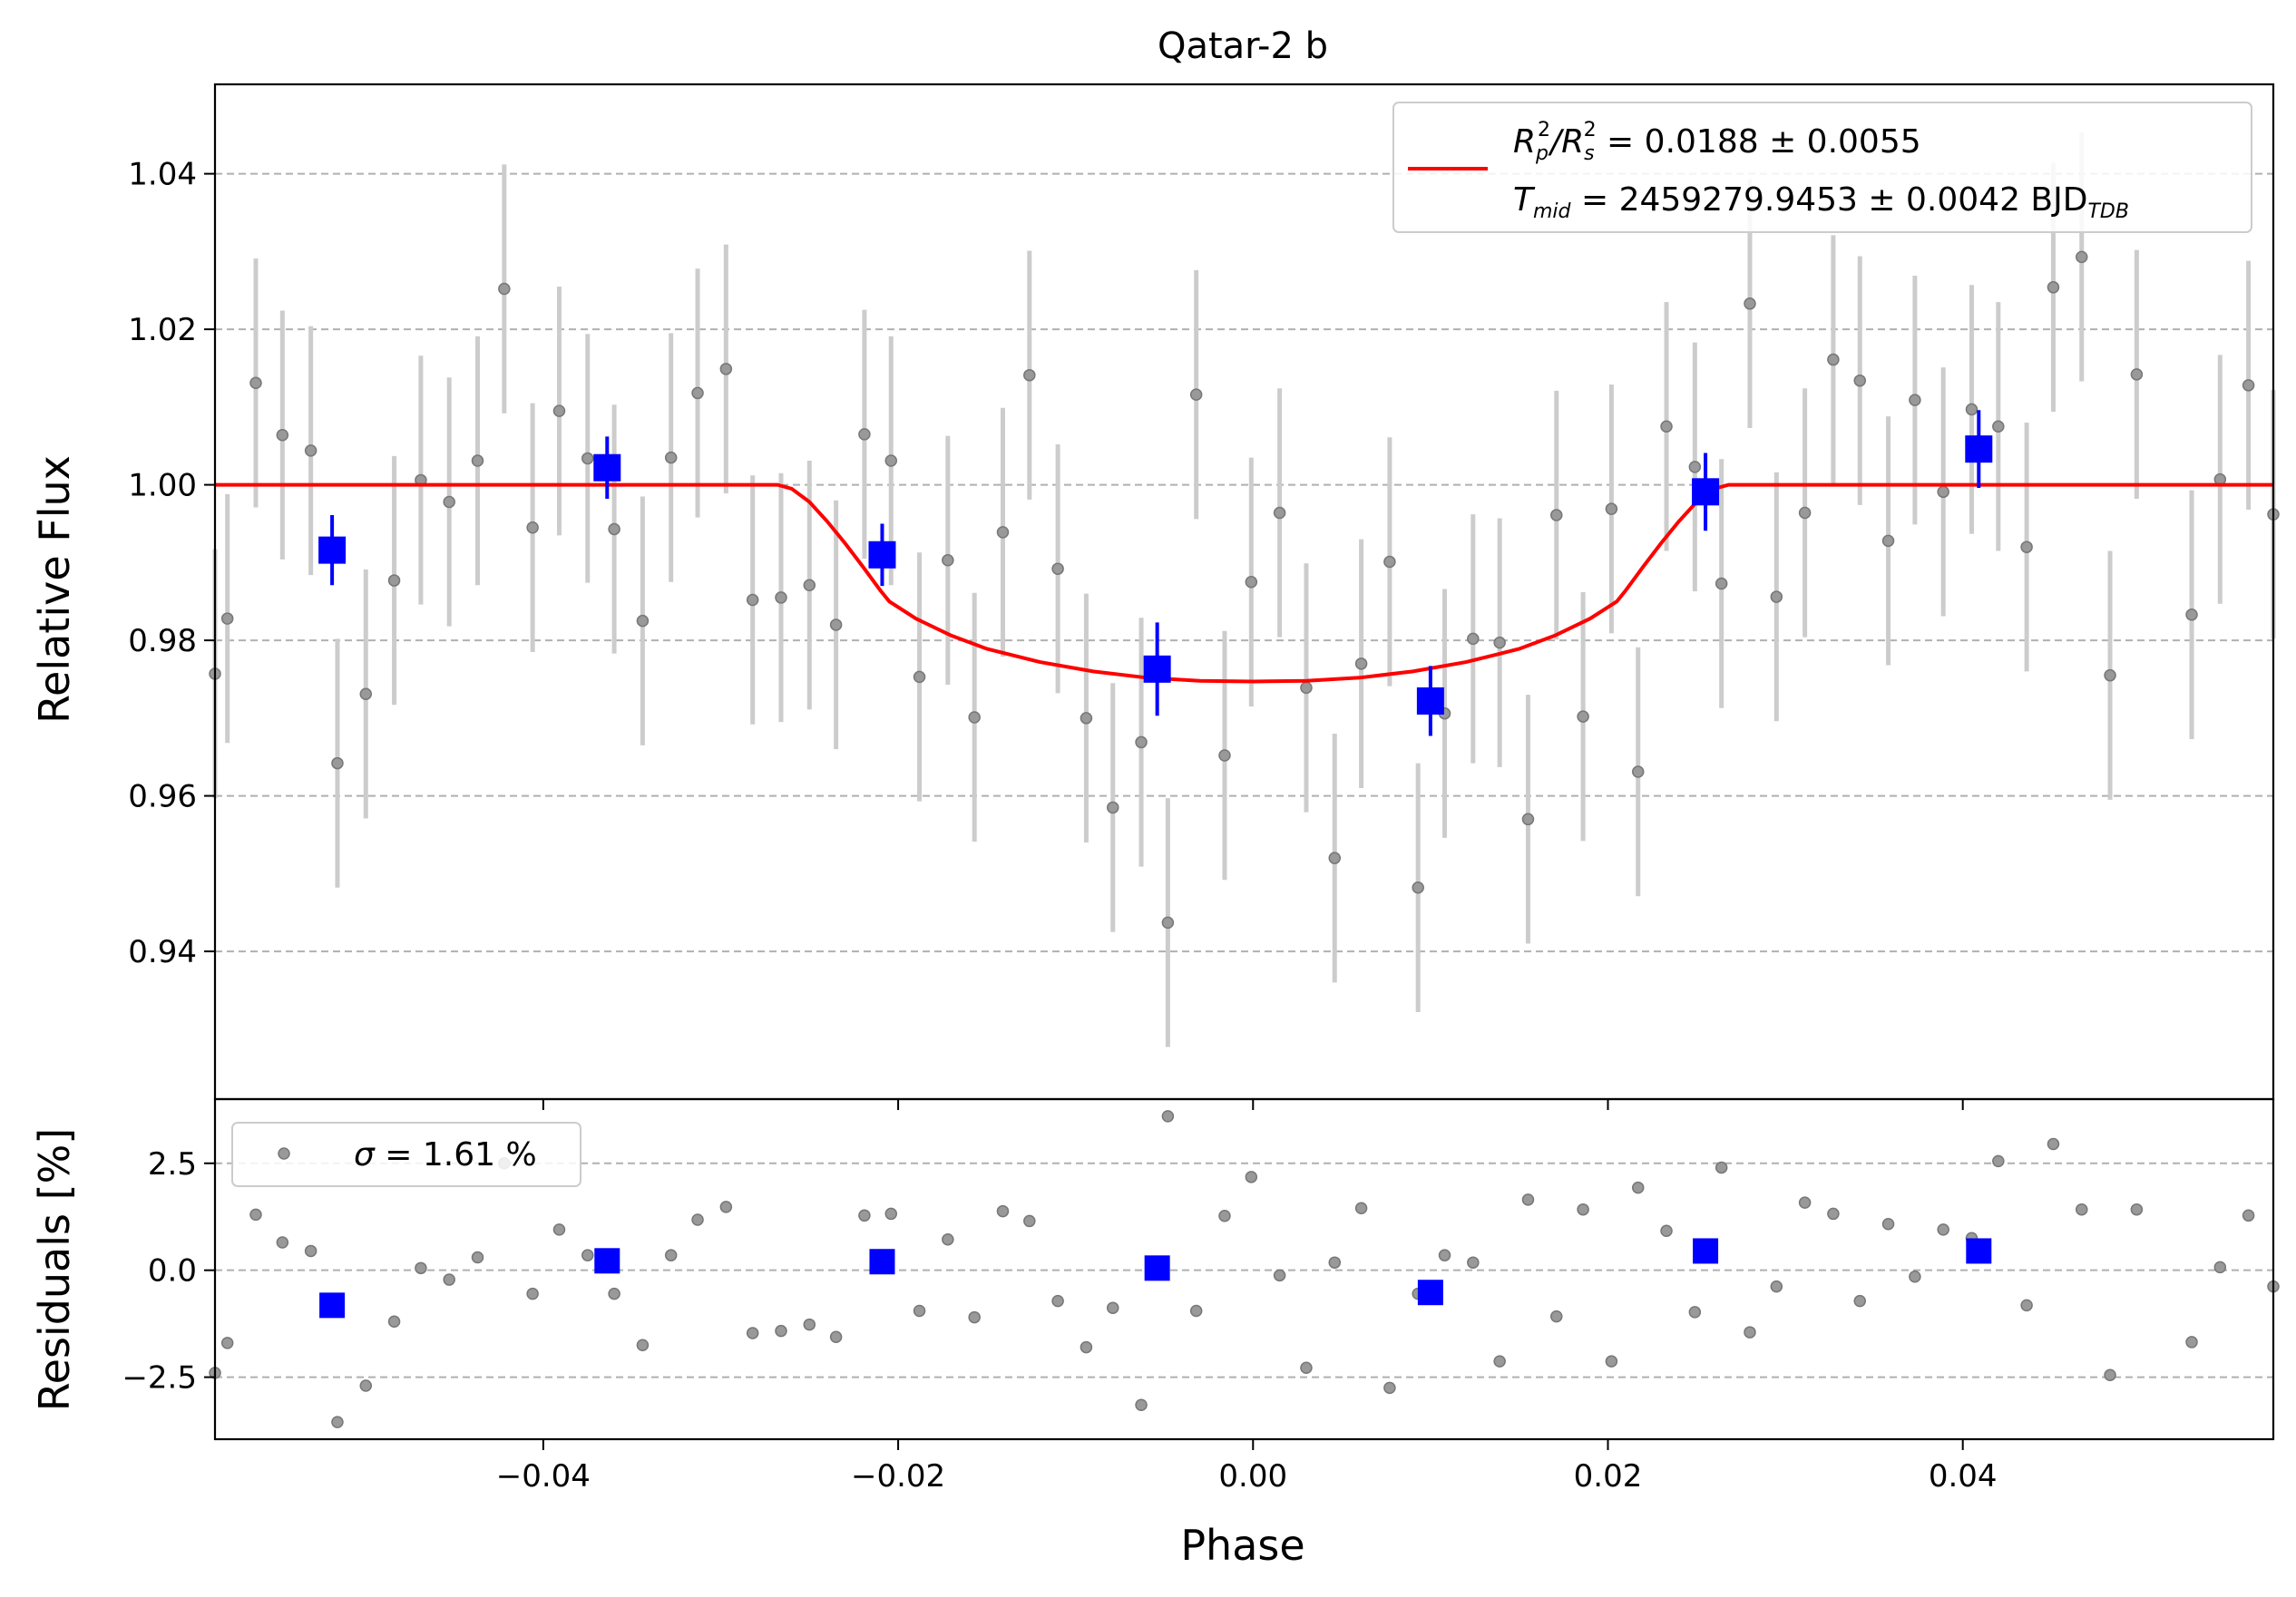  I want to click on residual-gridlines, so click(1244, 1270).